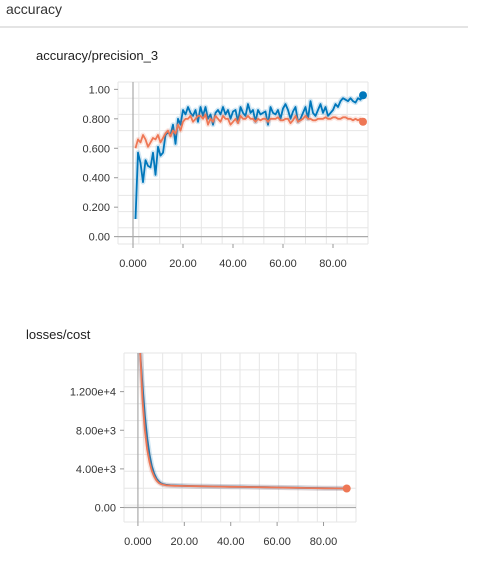 This screenshot has height=563, width=480. I want to click on y-tick-label: 0.600, so click(96, 149).